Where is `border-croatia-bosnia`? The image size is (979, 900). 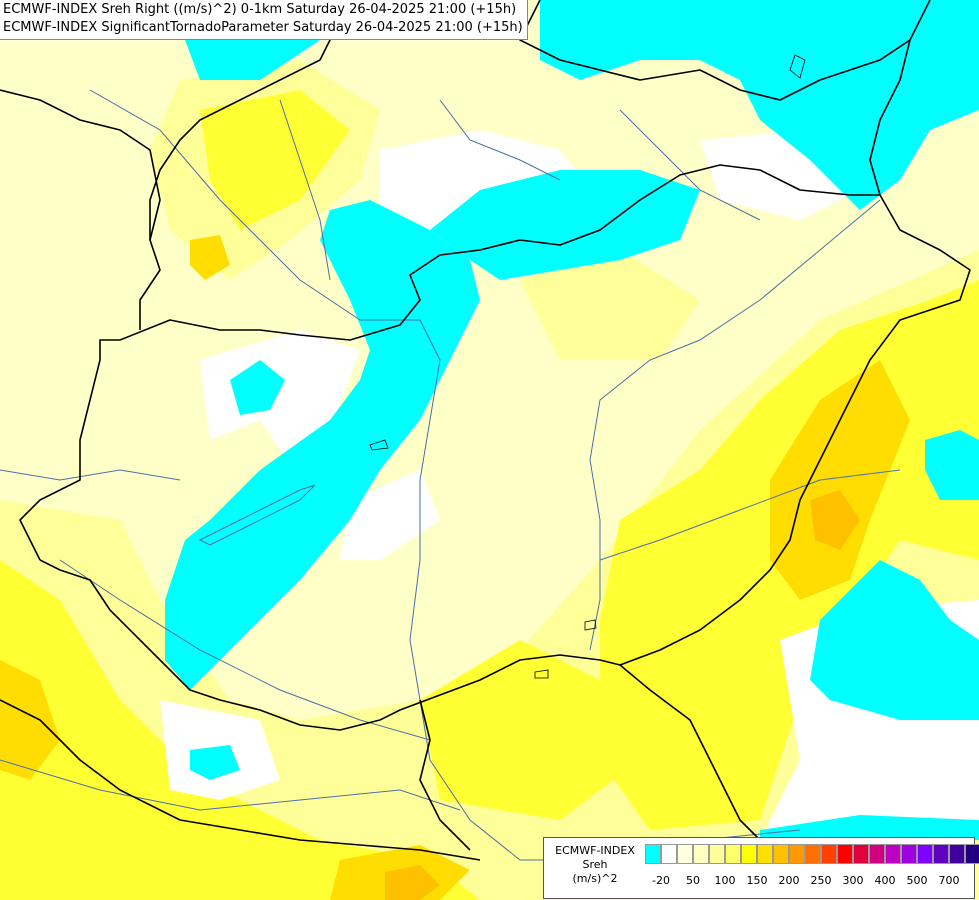 border-croatia-bosnia is located at coordinates (240, 780).